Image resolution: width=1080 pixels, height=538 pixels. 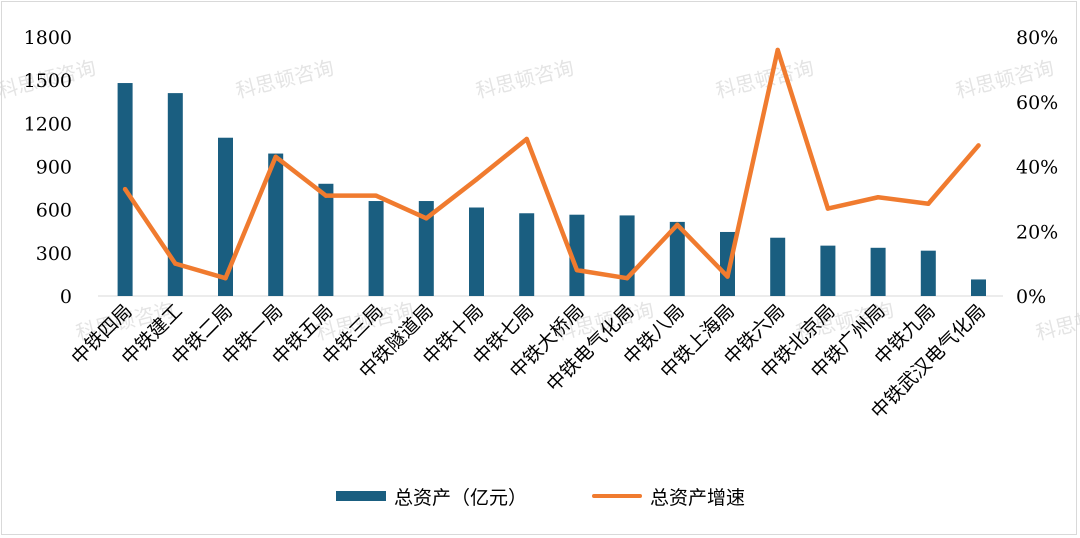 What do you see at coordinates (698, 497) in the screenshot?
I see `legend-line-label: 总资产增速` at bounding box center [698, 497].